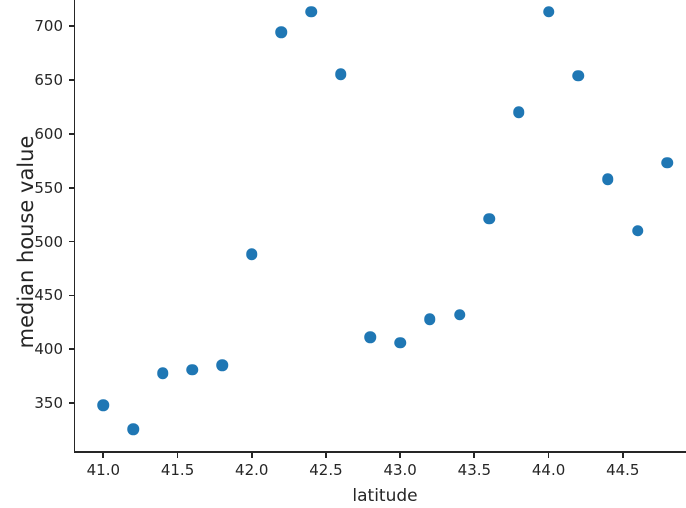 The height and width of the screenshot is (508, 686). I want to click on y-tick-label: 650, so click(48, 79).